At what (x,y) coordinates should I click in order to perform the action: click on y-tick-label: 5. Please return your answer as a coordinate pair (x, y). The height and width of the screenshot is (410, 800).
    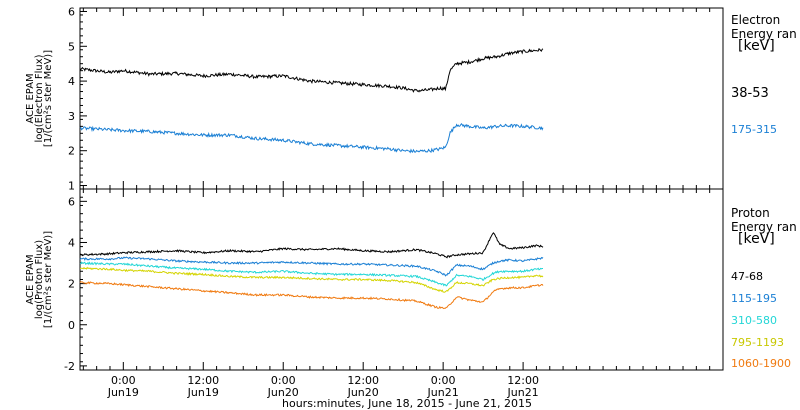
    Looking at the image, I should click on (71, 46).